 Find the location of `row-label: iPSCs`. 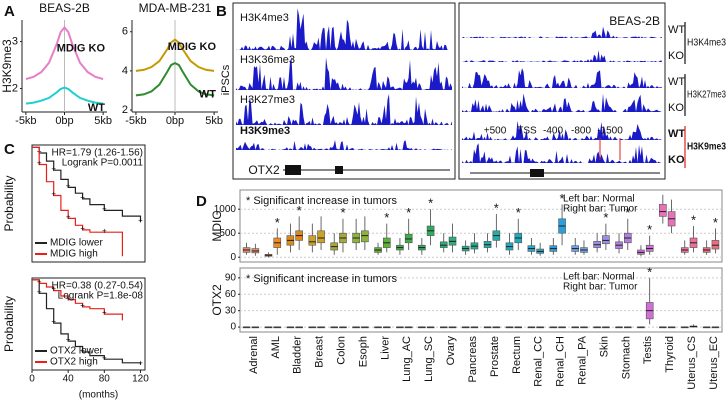

row-label: iPSCs is located at coordinates (226, 79).